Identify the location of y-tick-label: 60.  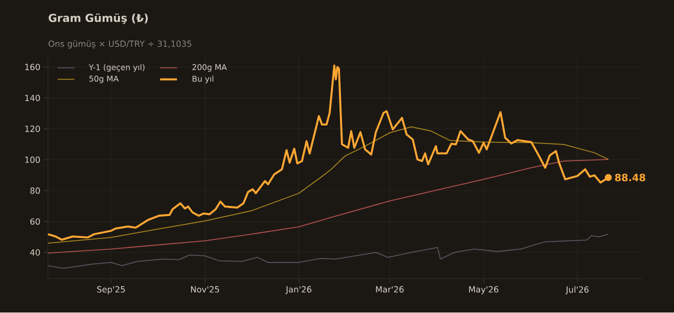
(35, 221).